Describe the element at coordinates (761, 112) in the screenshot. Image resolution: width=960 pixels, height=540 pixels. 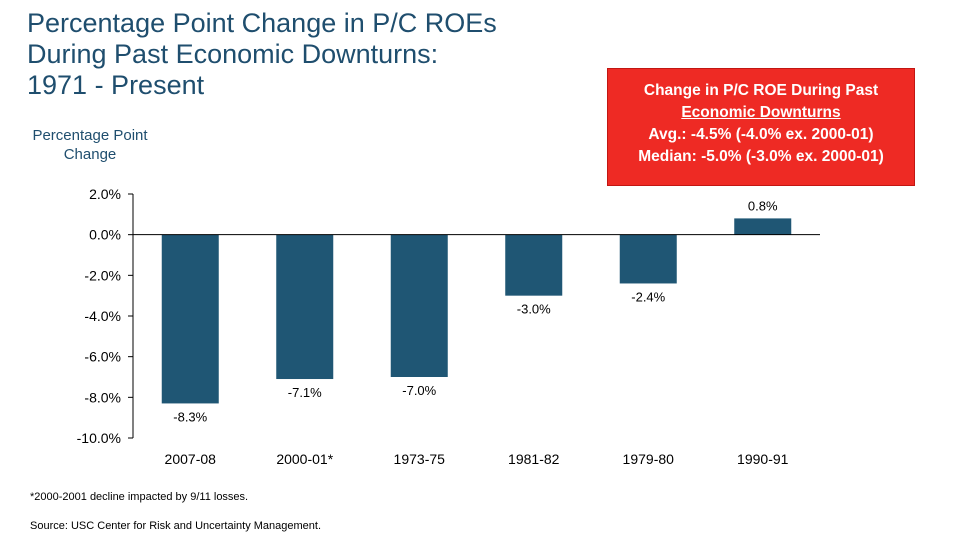
I see `callout-heading-line-2: Economic Downturns` at that location.